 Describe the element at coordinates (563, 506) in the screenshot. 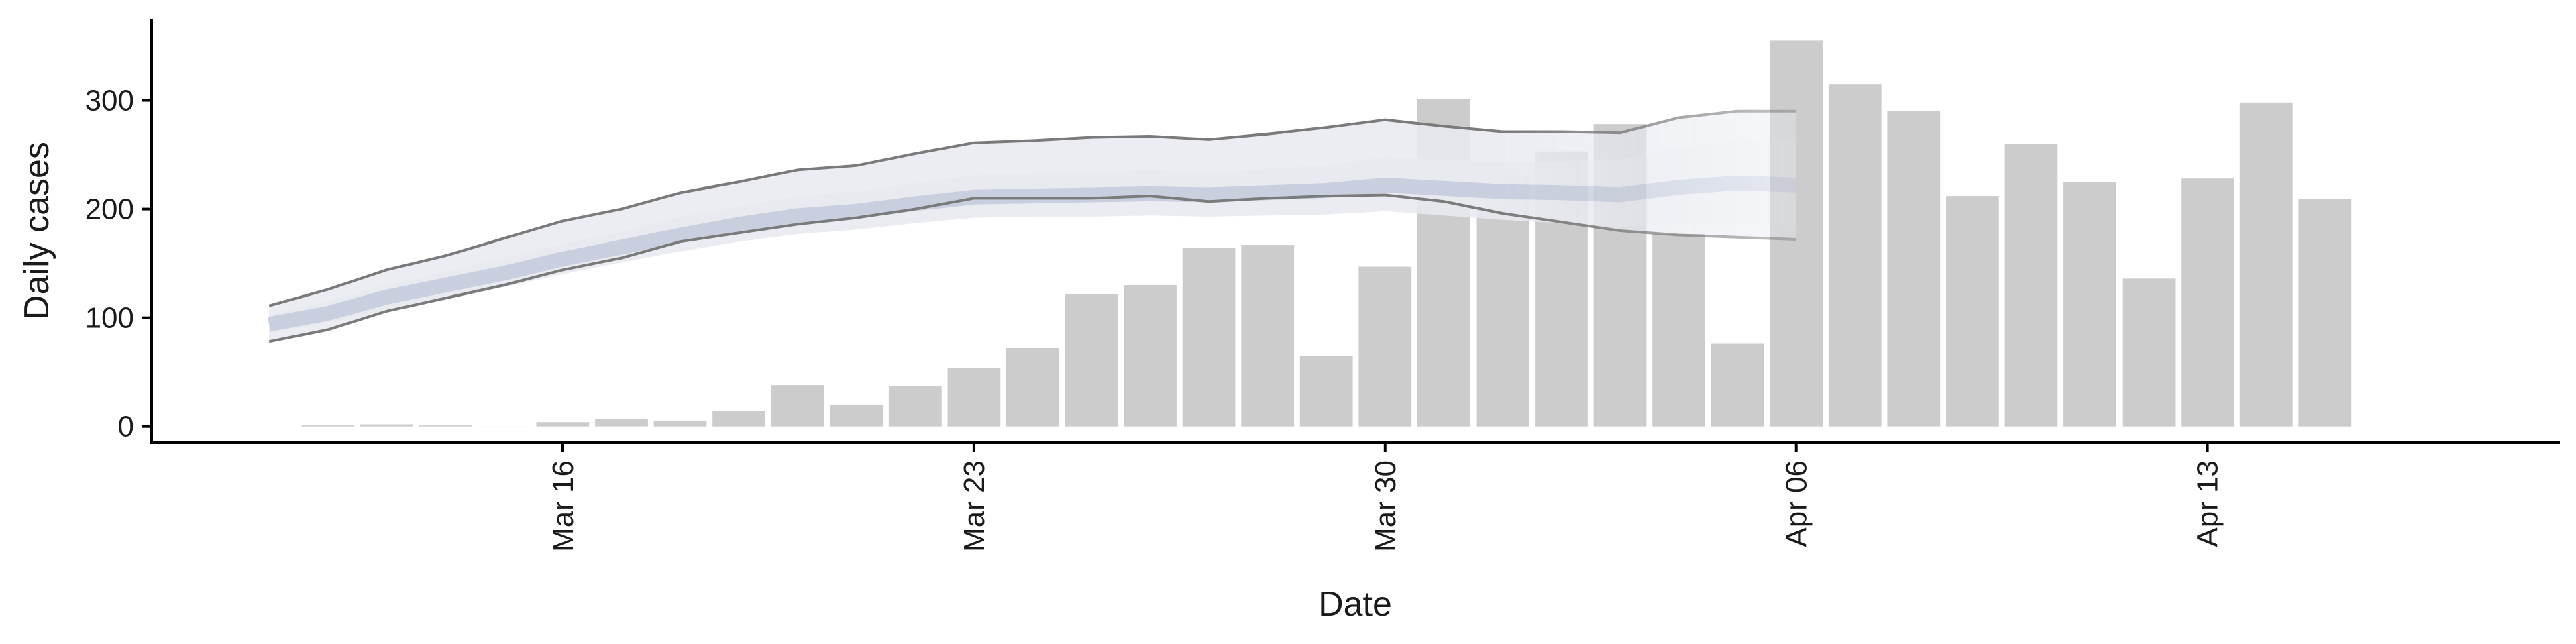

I see `x-tick-label-2020-03-16: Mar 16` at that location.